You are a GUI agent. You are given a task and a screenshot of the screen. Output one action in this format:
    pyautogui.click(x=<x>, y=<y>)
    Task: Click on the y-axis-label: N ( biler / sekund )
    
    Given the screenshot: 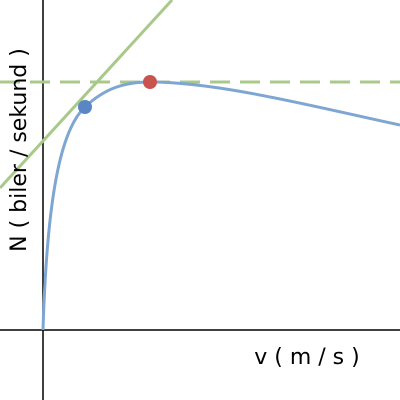 What is the action you would take?
    pyautogui.click(x=19, y=150)
    